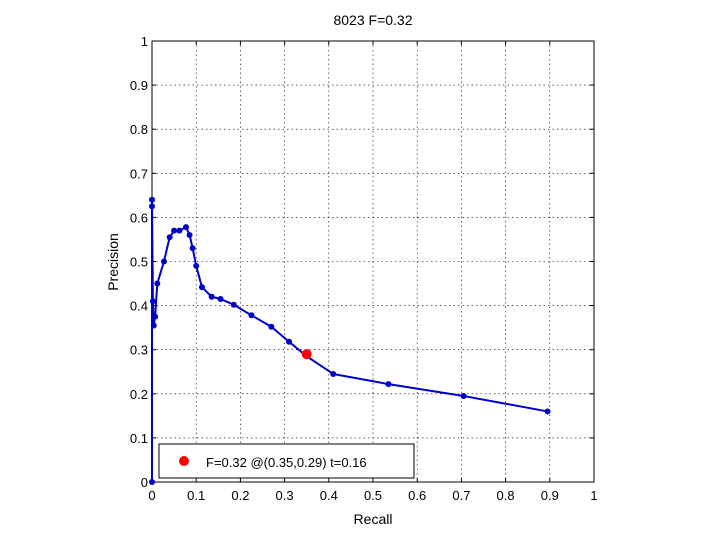  What do you see at coordinates (184, 461) in the screenshot?
I see `legend-marker` at bounding box center [184, 461].